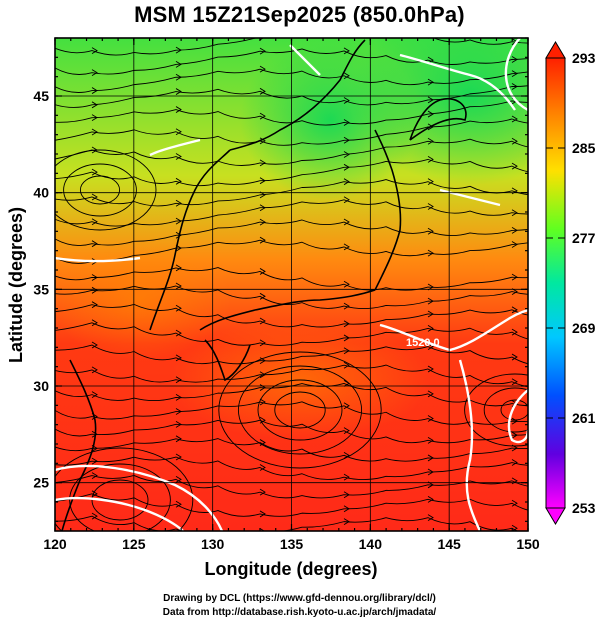  What do you see at coordinates (555, 516) in the screenshot?
I see `colorbar-bottom-arrow` at bounding box center [555, 516].